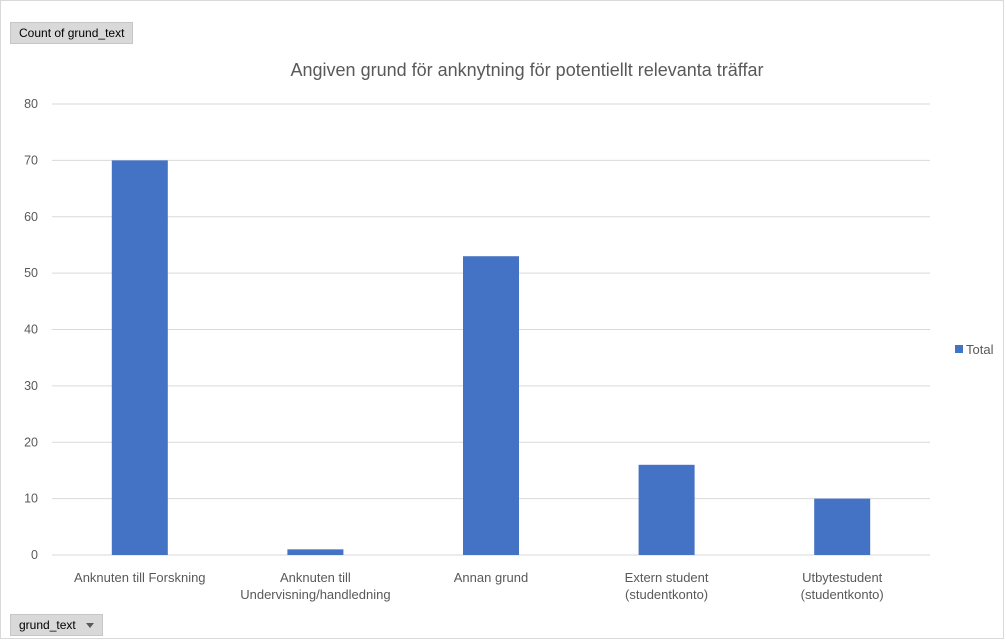 Image resolution: width=1006 pixels, height=641 pixels. I want to click on y-tick-label: 50, so click(31, 273).